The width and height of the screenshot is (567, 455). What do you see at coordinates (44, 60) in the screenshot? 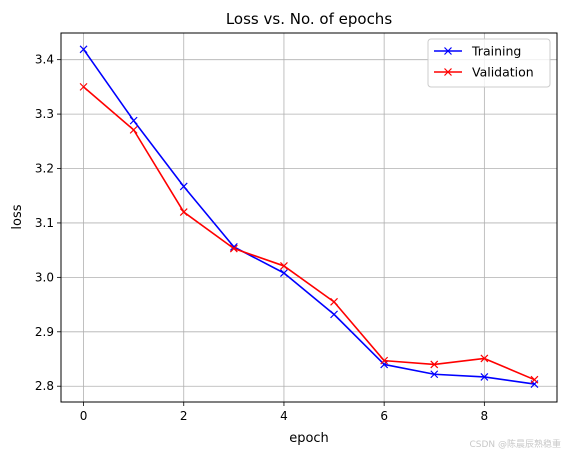
I see `y-tick-label: 3.4` at bounding box center [44, 60].